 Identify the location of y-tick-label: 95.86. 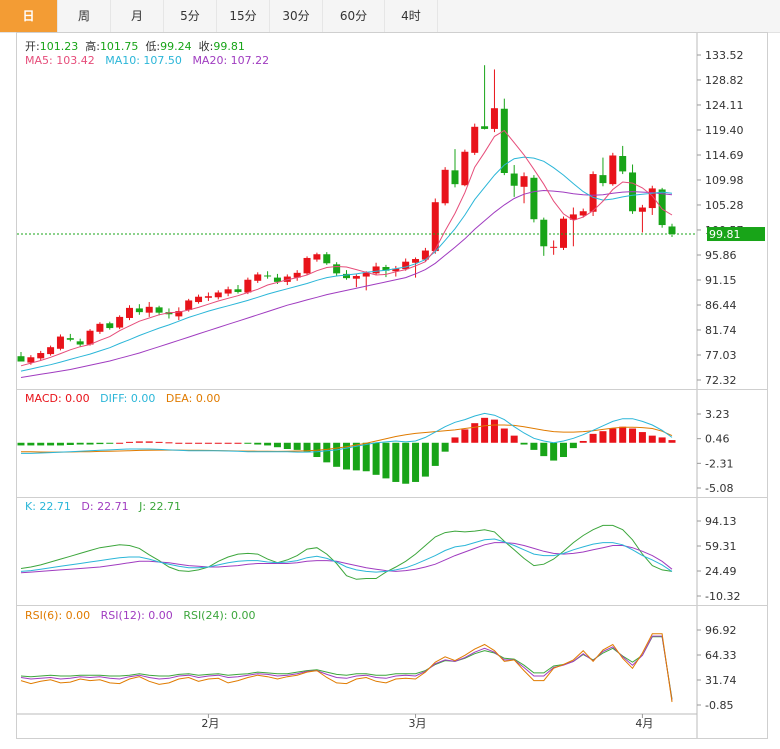
(721, 255).